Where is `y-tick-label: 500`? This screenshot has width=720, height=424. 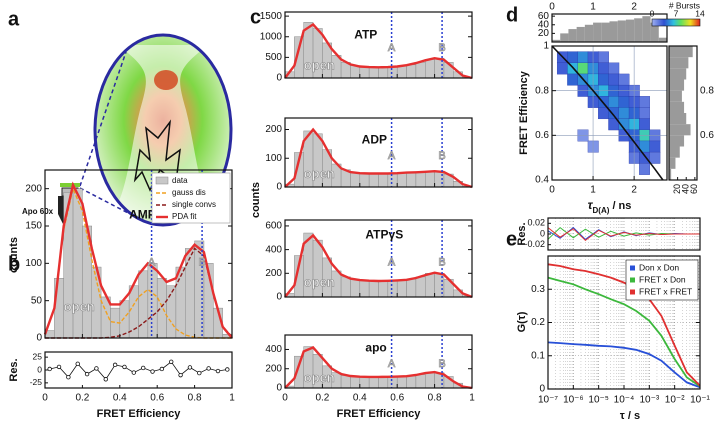 y-tick-label: 500 is located at coordinates (273, 57).